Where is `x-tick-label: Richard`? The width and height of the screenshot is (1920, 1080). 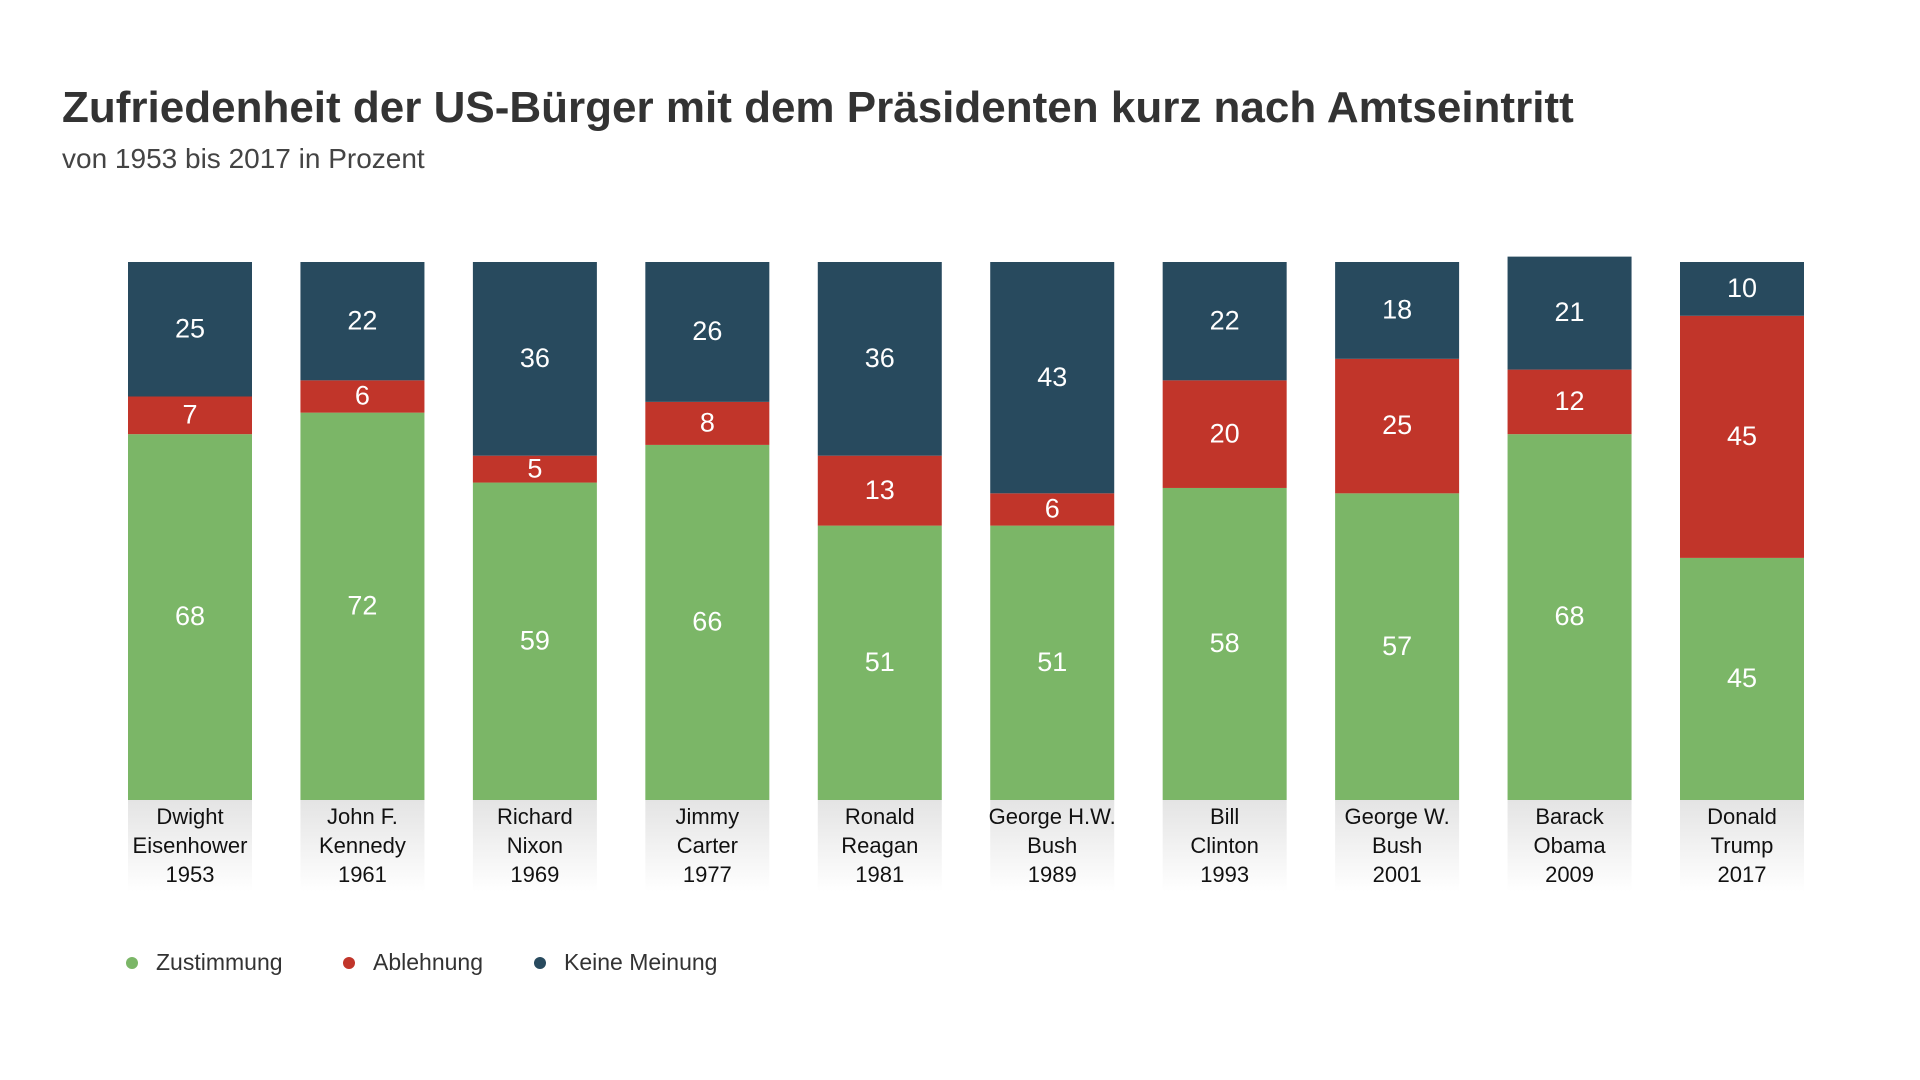
x-tick-label: Richard is located at coordinates (535, 816).